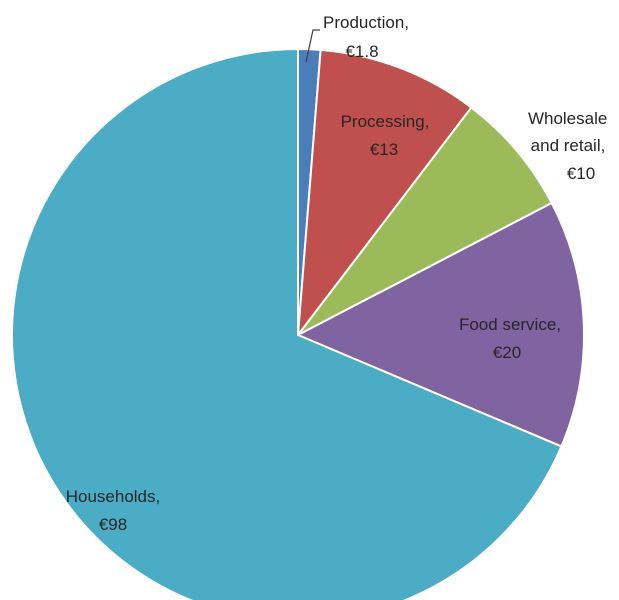  Describe the element at coordinates (366, 22) in the screenshot. I see `label-production: Production,` at that location.